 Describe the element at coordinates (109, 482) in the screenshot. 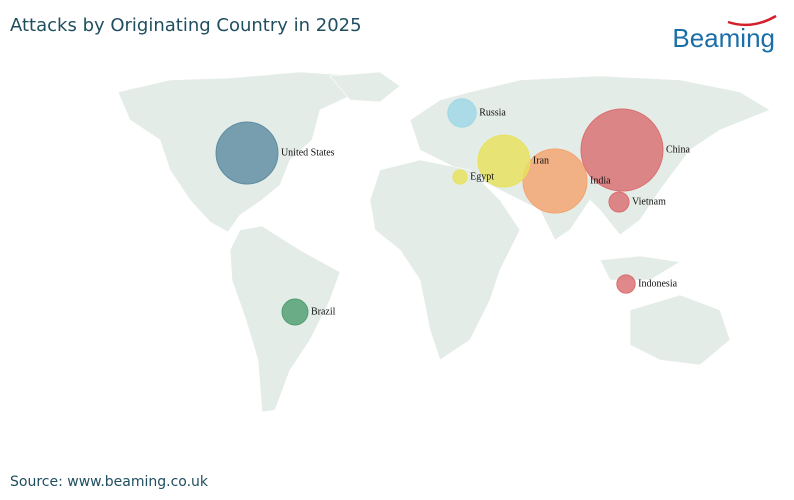

I see `source-note: Source: www.beaming.co.uk` at that location.